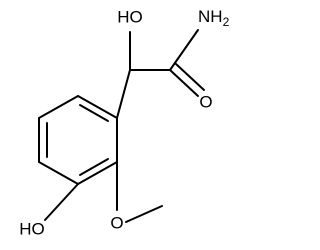 Image resolution: width=320 pixels, height=250 pixels. What do you see at coordinates (210, 16) in the screenshot?
I see `atom-label: NH` at bounding box center [210, 16].